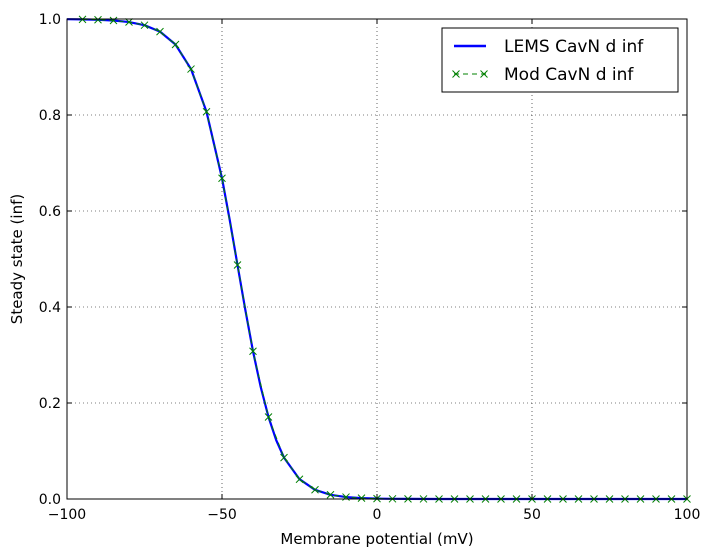  What do you see at coordinates (50, 308) in the screenshot?
I see `y-tick-label: 0.4` at bounding box center [50, 308].